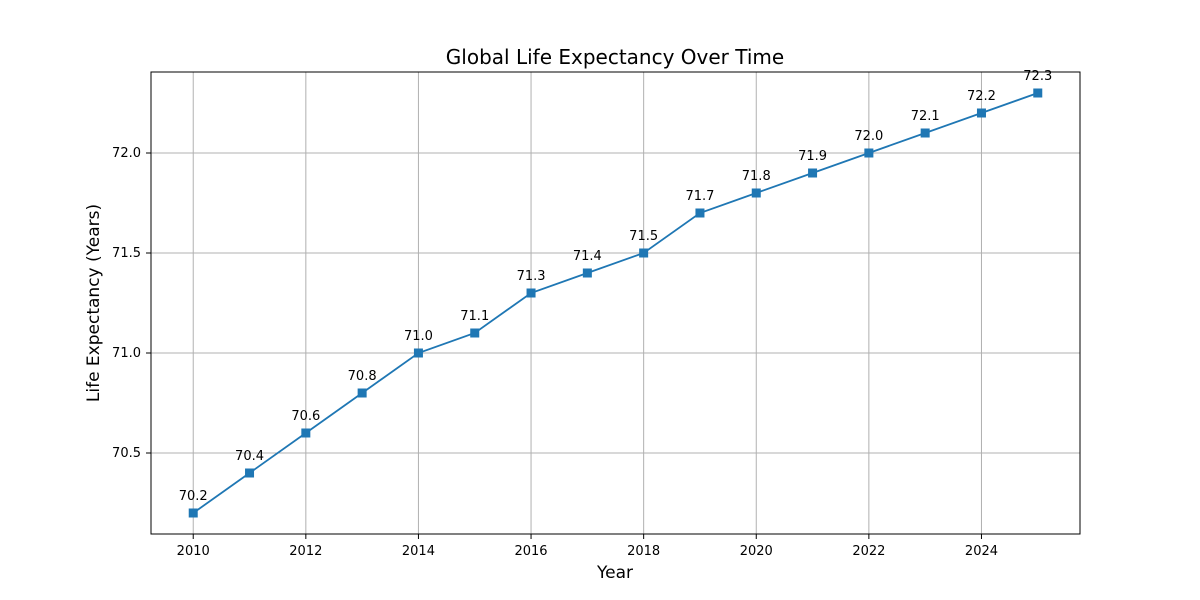  Describe the element at coordinates (305, 416) in the screenshot. I see `data-label: 70.6` at that location.